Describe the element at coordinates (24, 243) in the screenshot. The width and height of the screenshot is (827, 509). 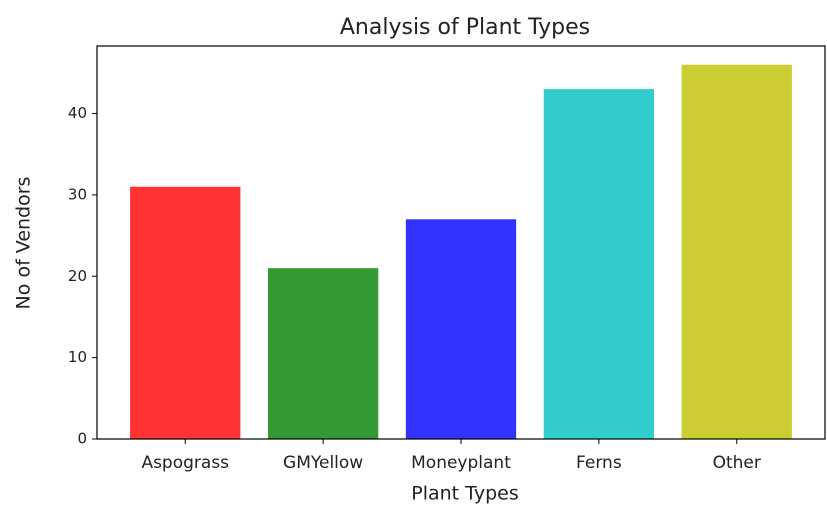
I see `y-axis-label: No of Vendors` at that location.